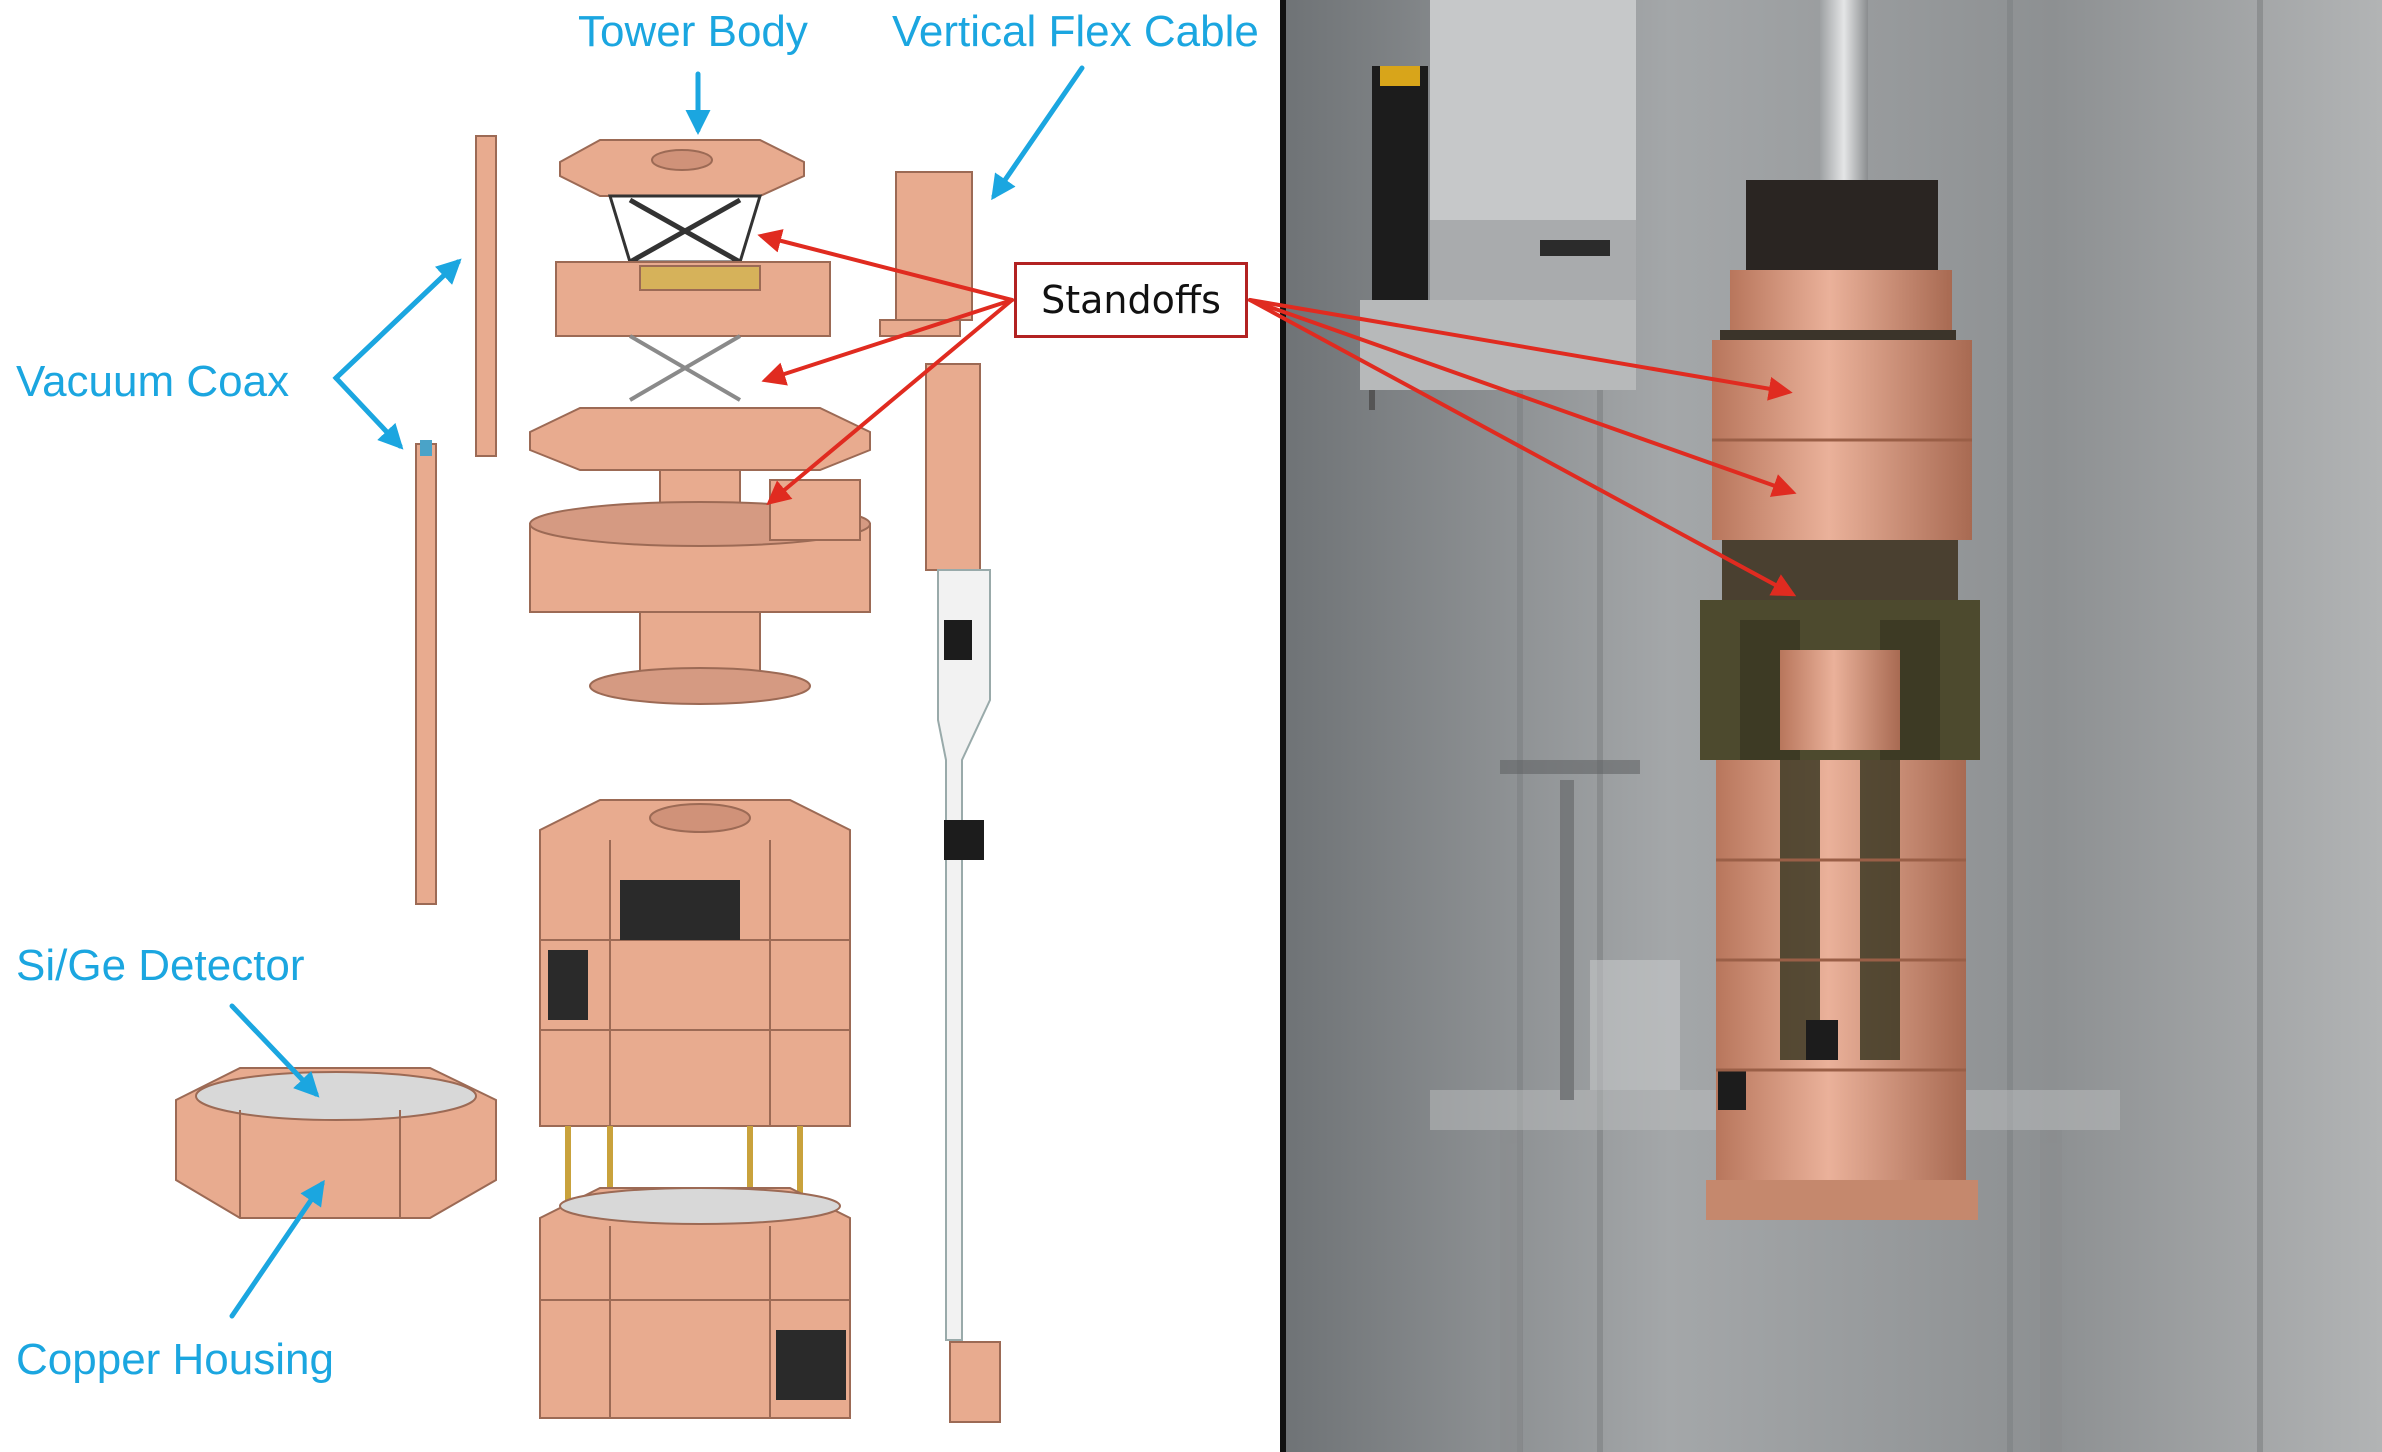 Image resolution: width=2382 pixels, height=1452 pixels. Describe the element at coordinates (175, 1359) in the screenshot. I see `label-copper-housing: Copper Housing` at that location.